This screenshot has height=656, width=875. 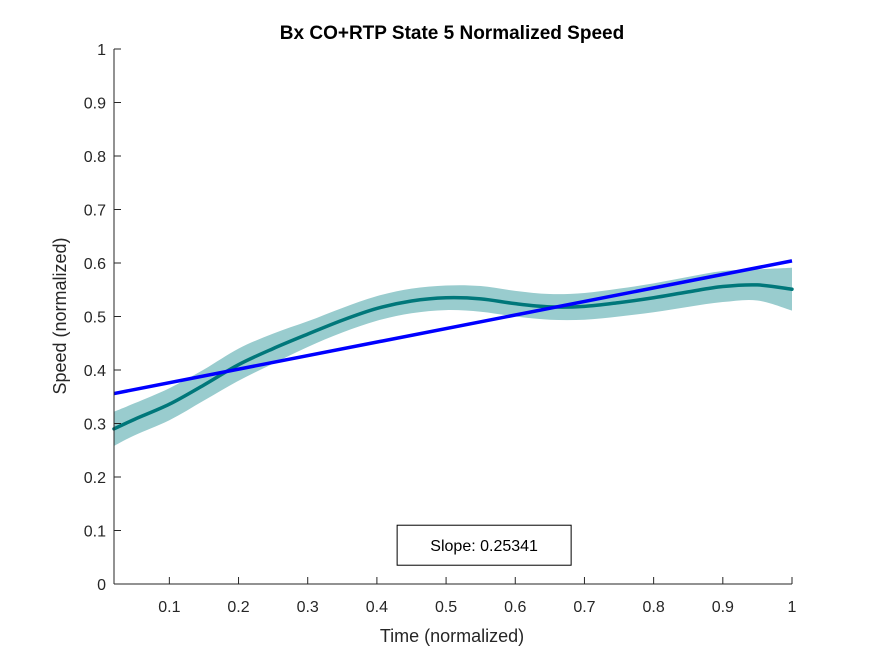 What do you see at coordinates (377, 607) in the screenshot?
I see `x-tick-label: 0.4` at bounding box center [377, 607].